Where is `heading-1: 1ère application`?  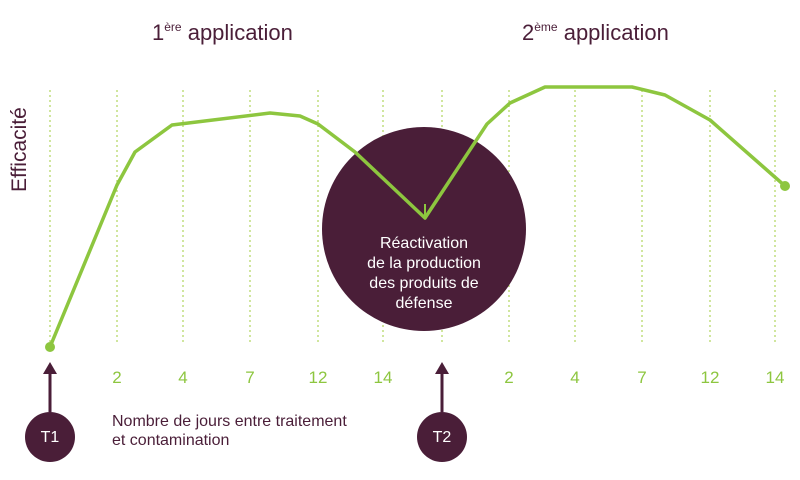
heading-1: 1ère application is located at coordinates (222, 32).